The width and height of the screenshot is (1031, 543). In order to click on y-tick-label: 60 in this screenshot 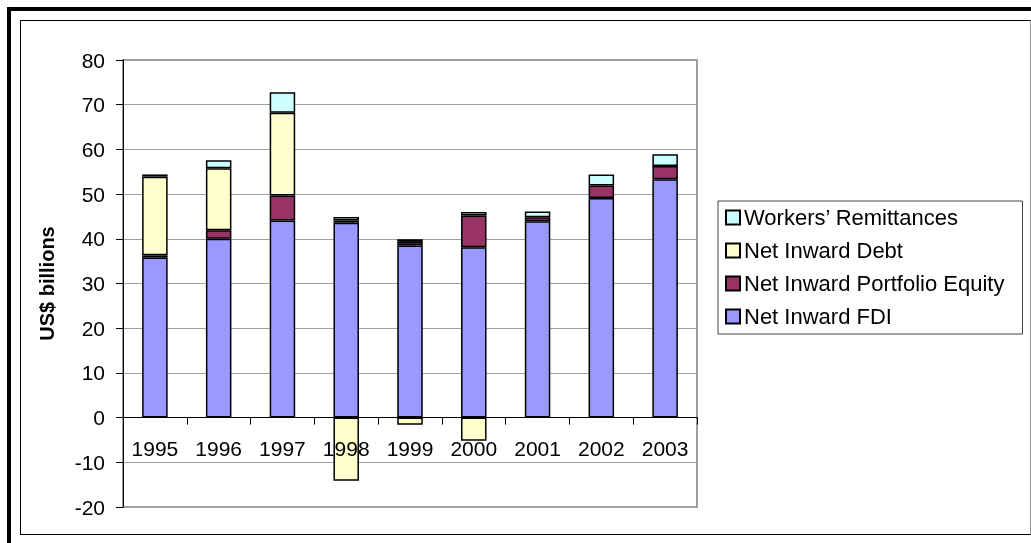, I will do `click(93, 149)`.